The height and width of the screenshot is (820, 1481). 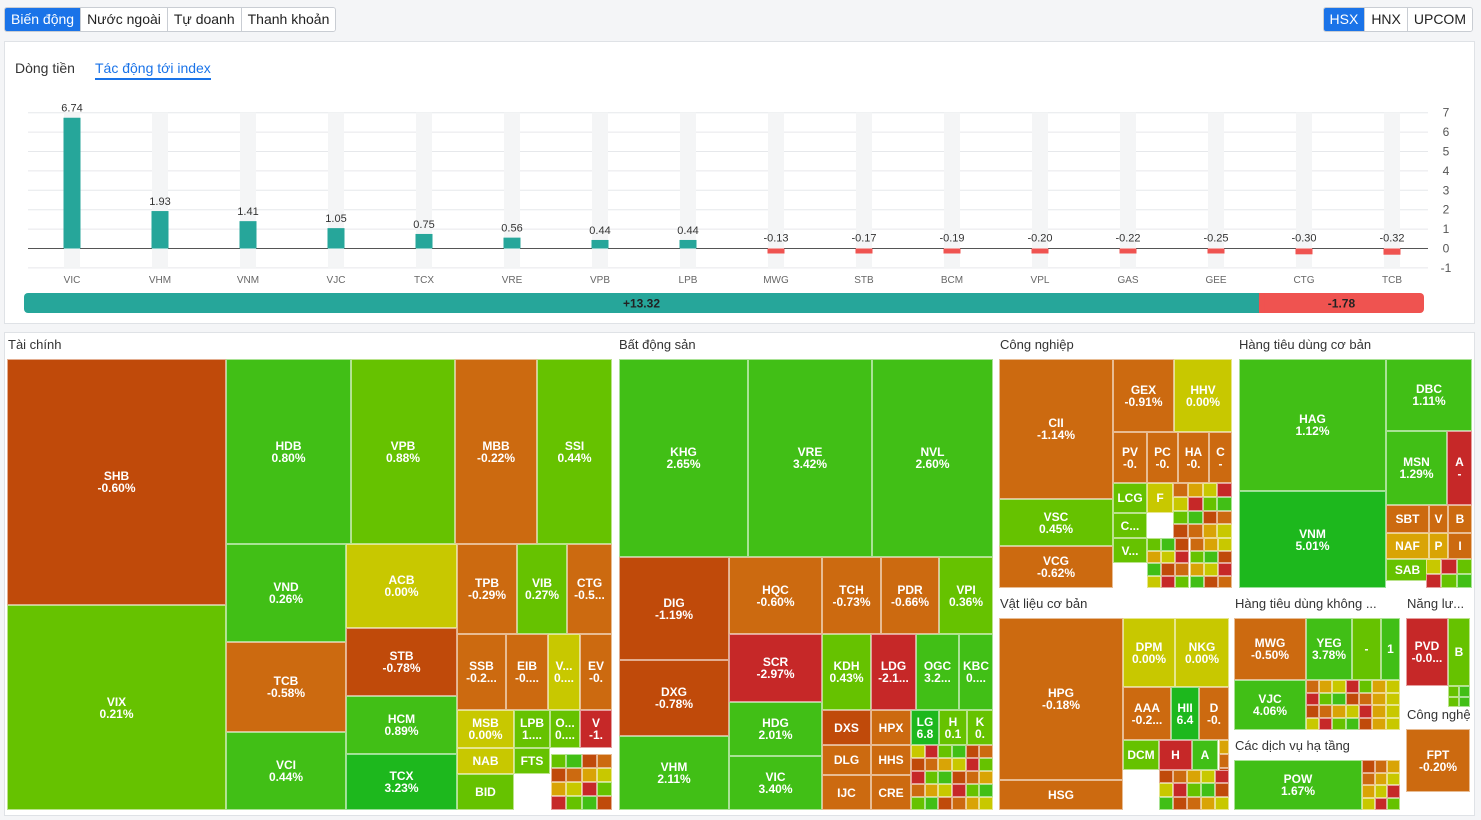 I want to click on stock-tile: TCB -0.58%, so click(x=286, y=687).